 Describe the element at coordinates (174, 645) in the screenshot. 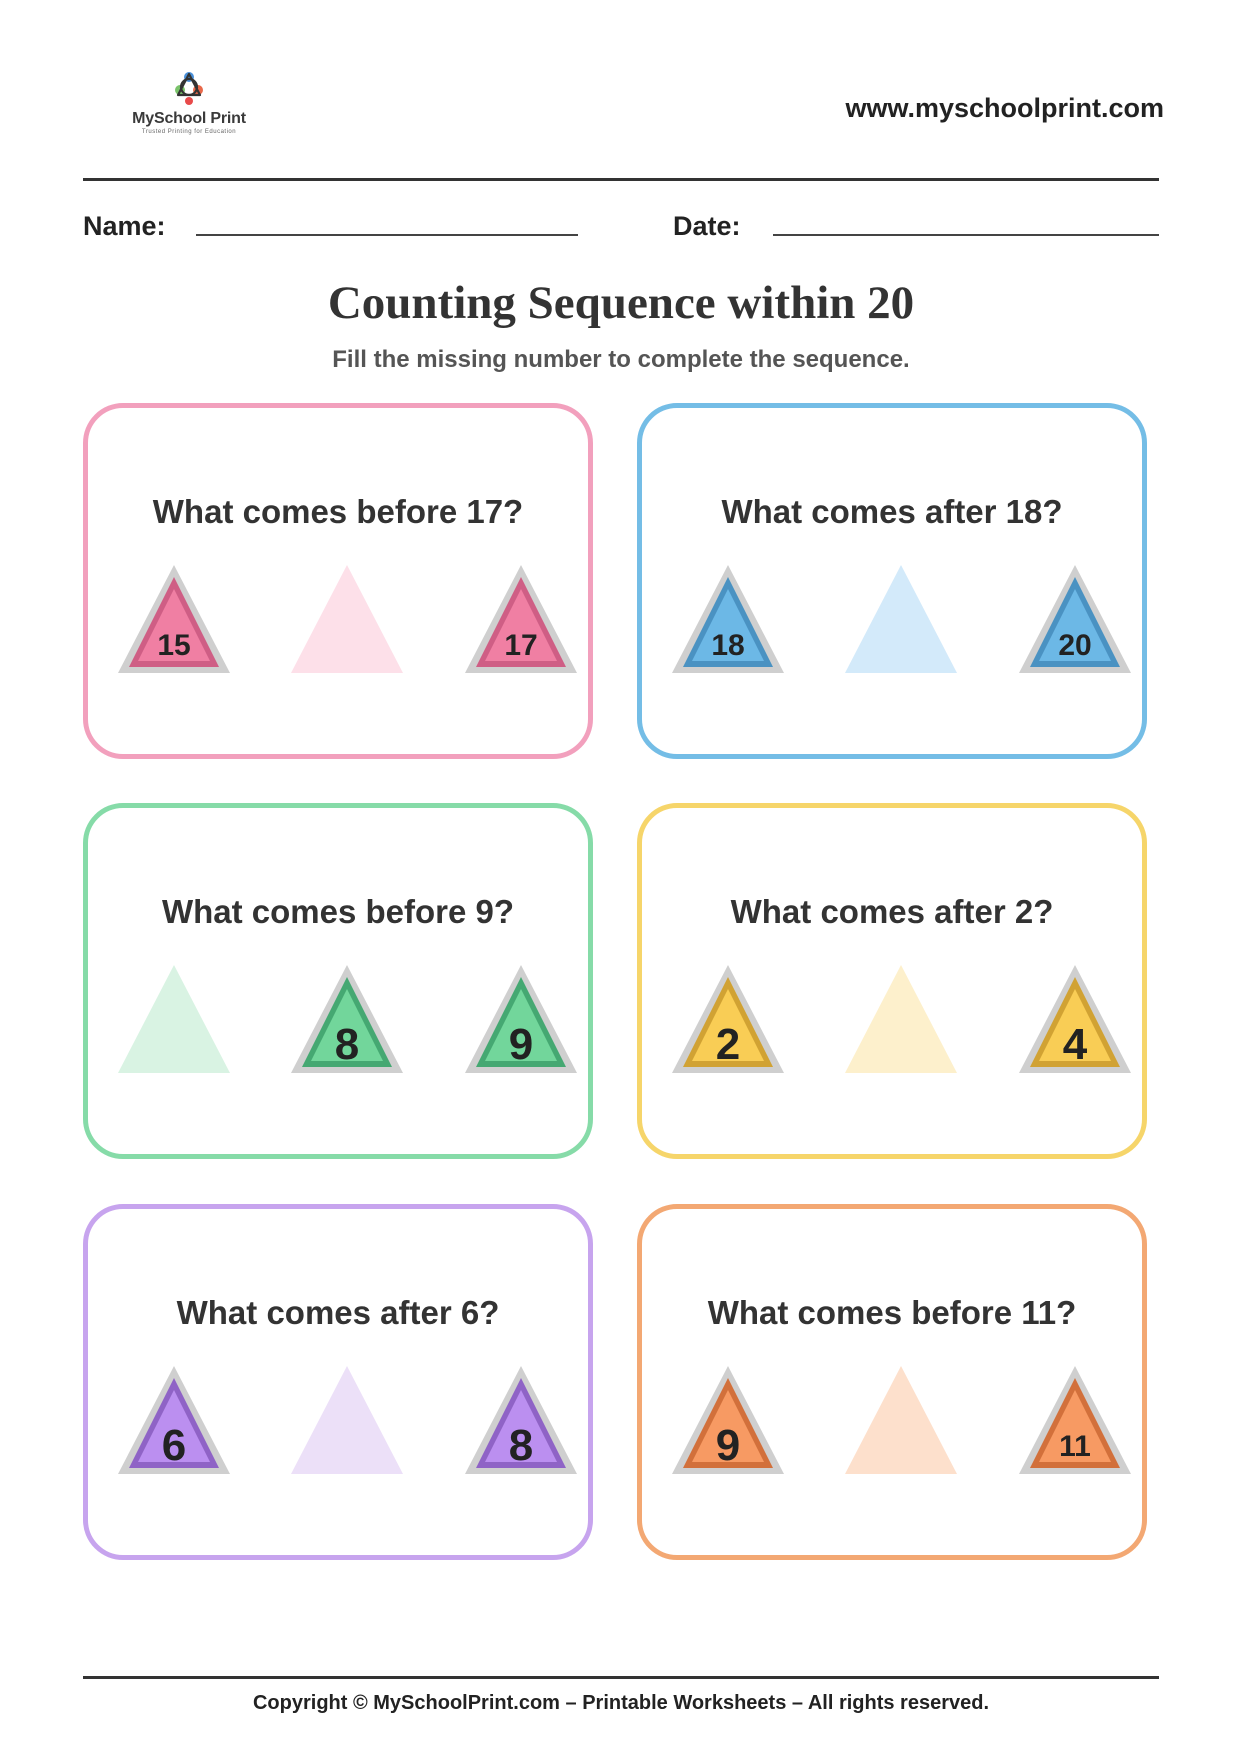

I see `sequence-number: 15` at that location.